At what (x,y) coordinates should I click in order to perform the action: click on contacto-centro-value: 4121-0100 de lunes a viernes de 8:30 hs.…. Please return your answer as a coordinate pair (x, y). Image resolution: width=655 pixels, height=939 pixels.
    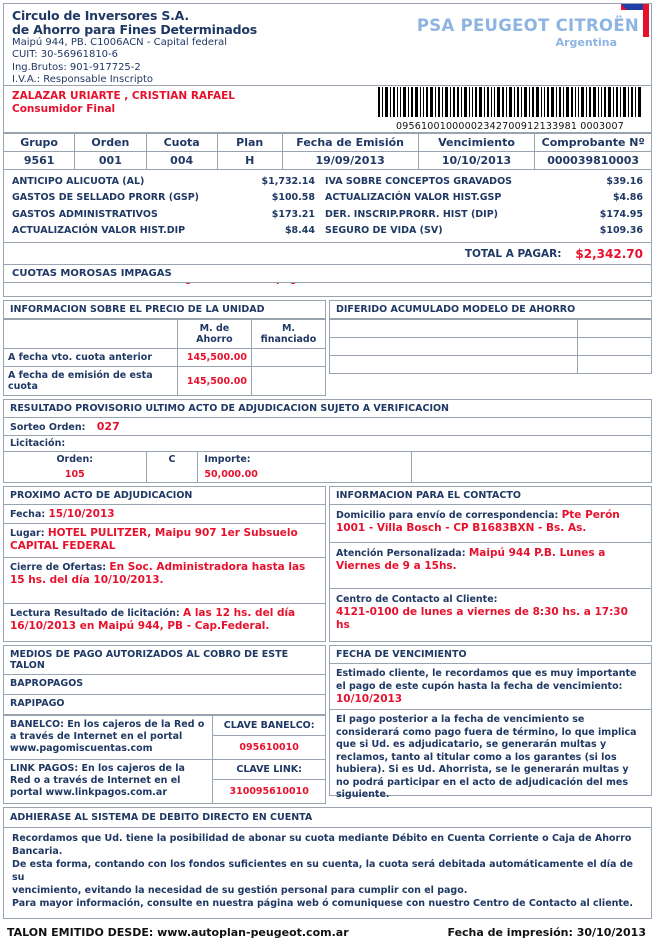
    Looking at the image, I should click on (482, 618).